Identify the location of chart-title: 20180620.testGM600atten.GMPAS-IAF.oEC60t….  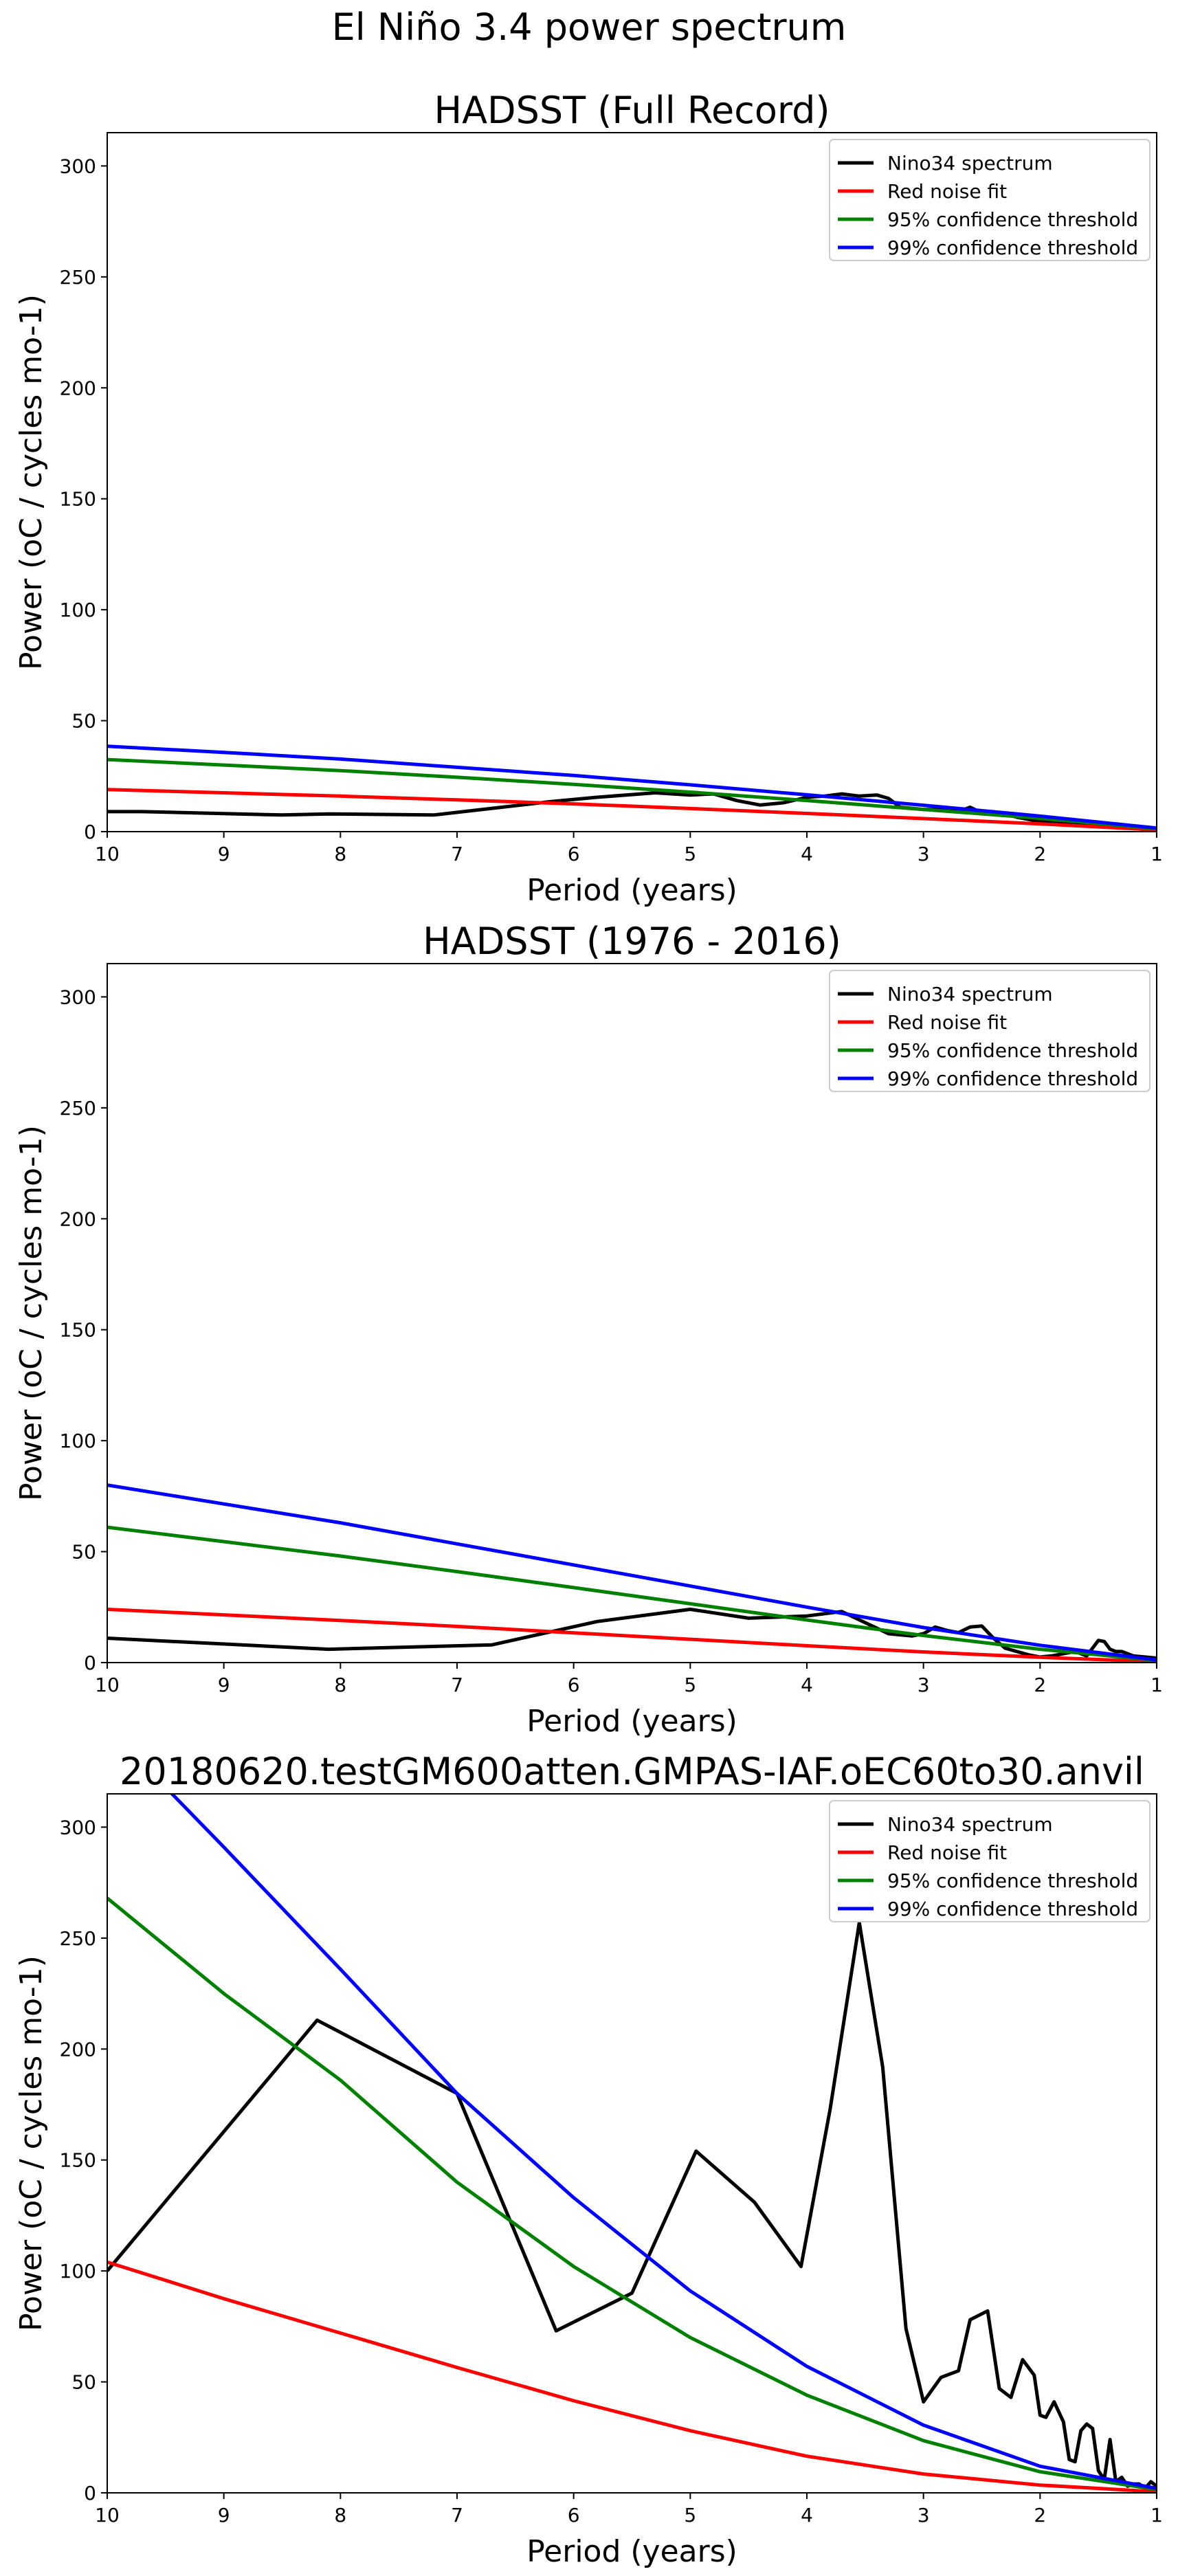
(632, 1771).